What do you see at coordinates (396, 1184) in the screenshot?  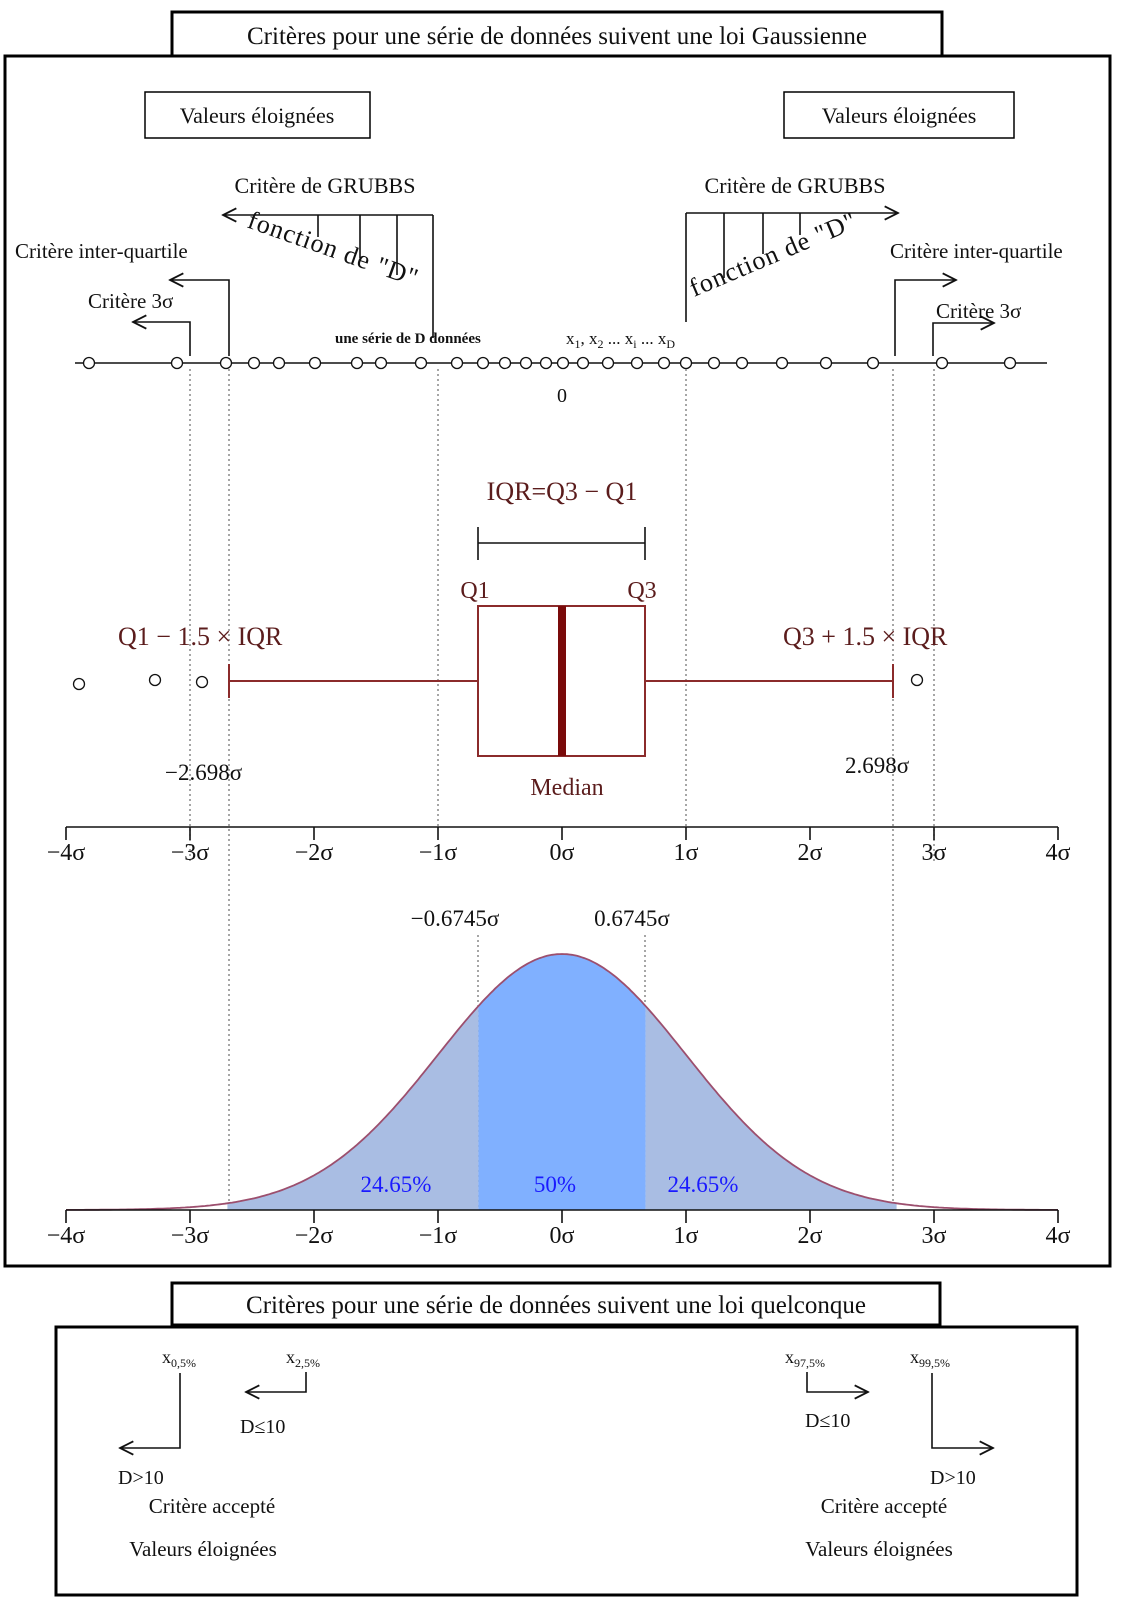 I see `pct-left-label: 24.65%` at bounding box center [396, 1184].